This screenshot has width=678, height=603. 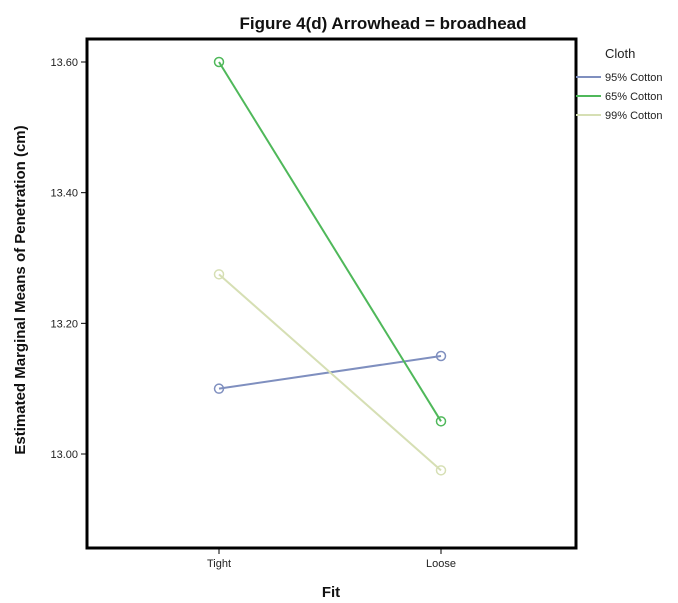 I want to click on legend-entry: 99% Cotton, so click(x=633, y=116).